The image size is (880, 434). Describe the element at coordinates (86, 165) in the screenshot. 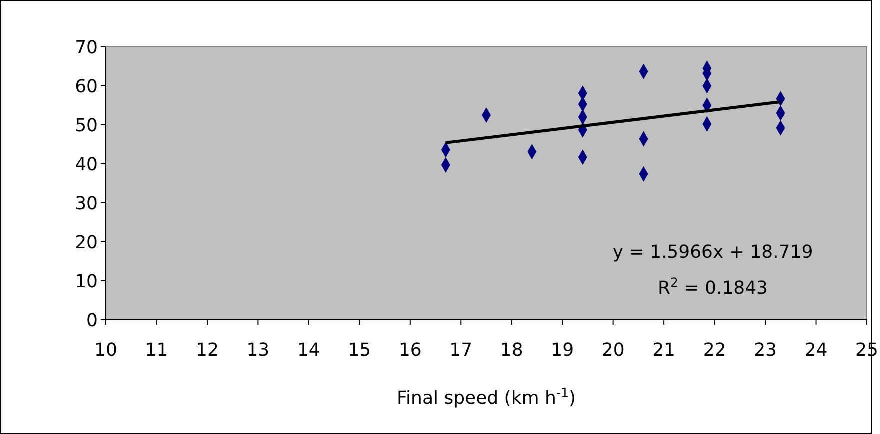

I see `y-tick-label: 40` at that location.